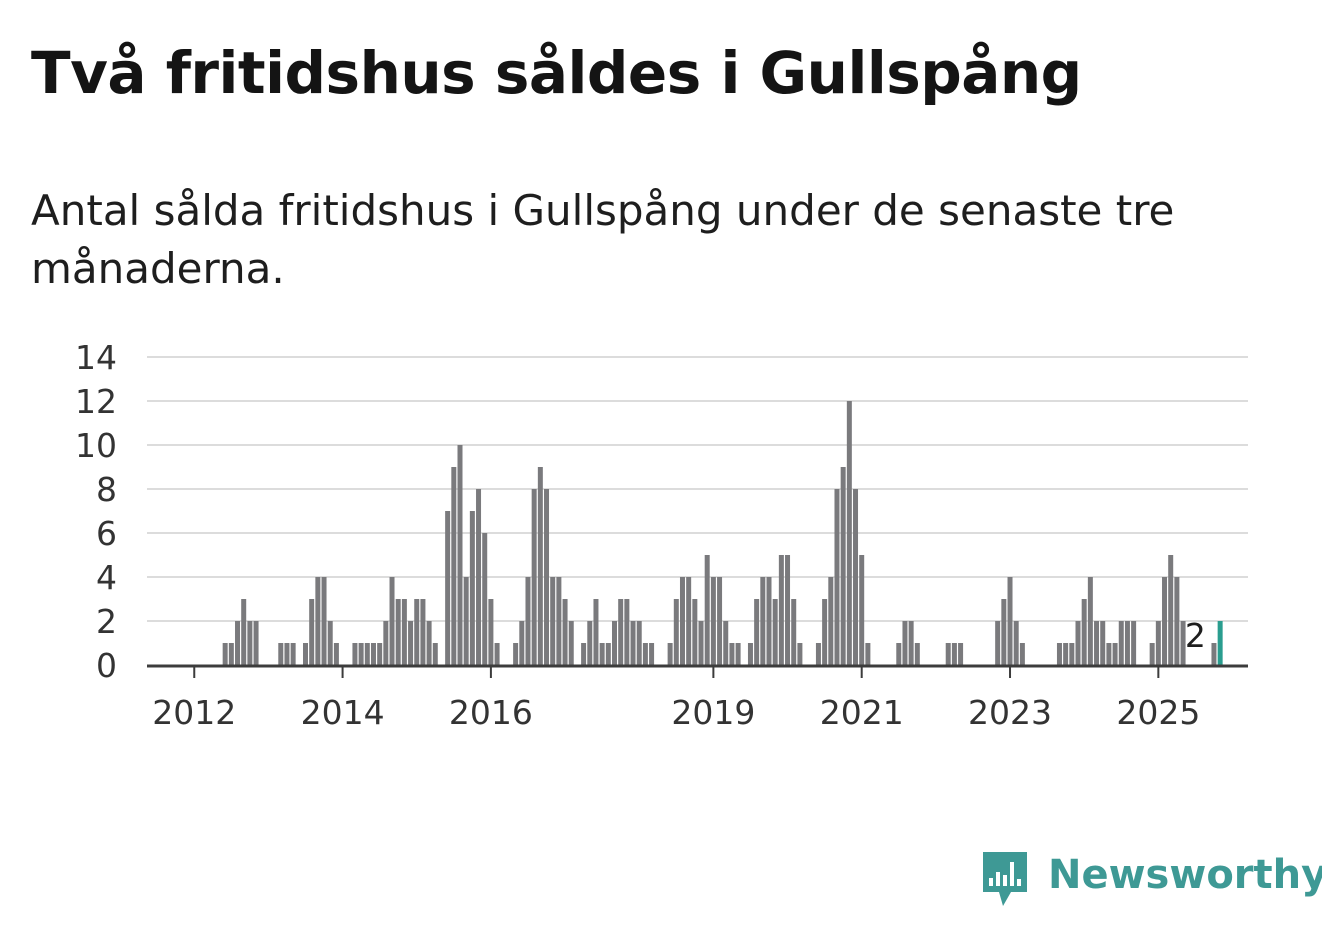 The height and width of the screenshot is (939, 1322). I want to click on x-tick-label: 2016, so click(491, 712).